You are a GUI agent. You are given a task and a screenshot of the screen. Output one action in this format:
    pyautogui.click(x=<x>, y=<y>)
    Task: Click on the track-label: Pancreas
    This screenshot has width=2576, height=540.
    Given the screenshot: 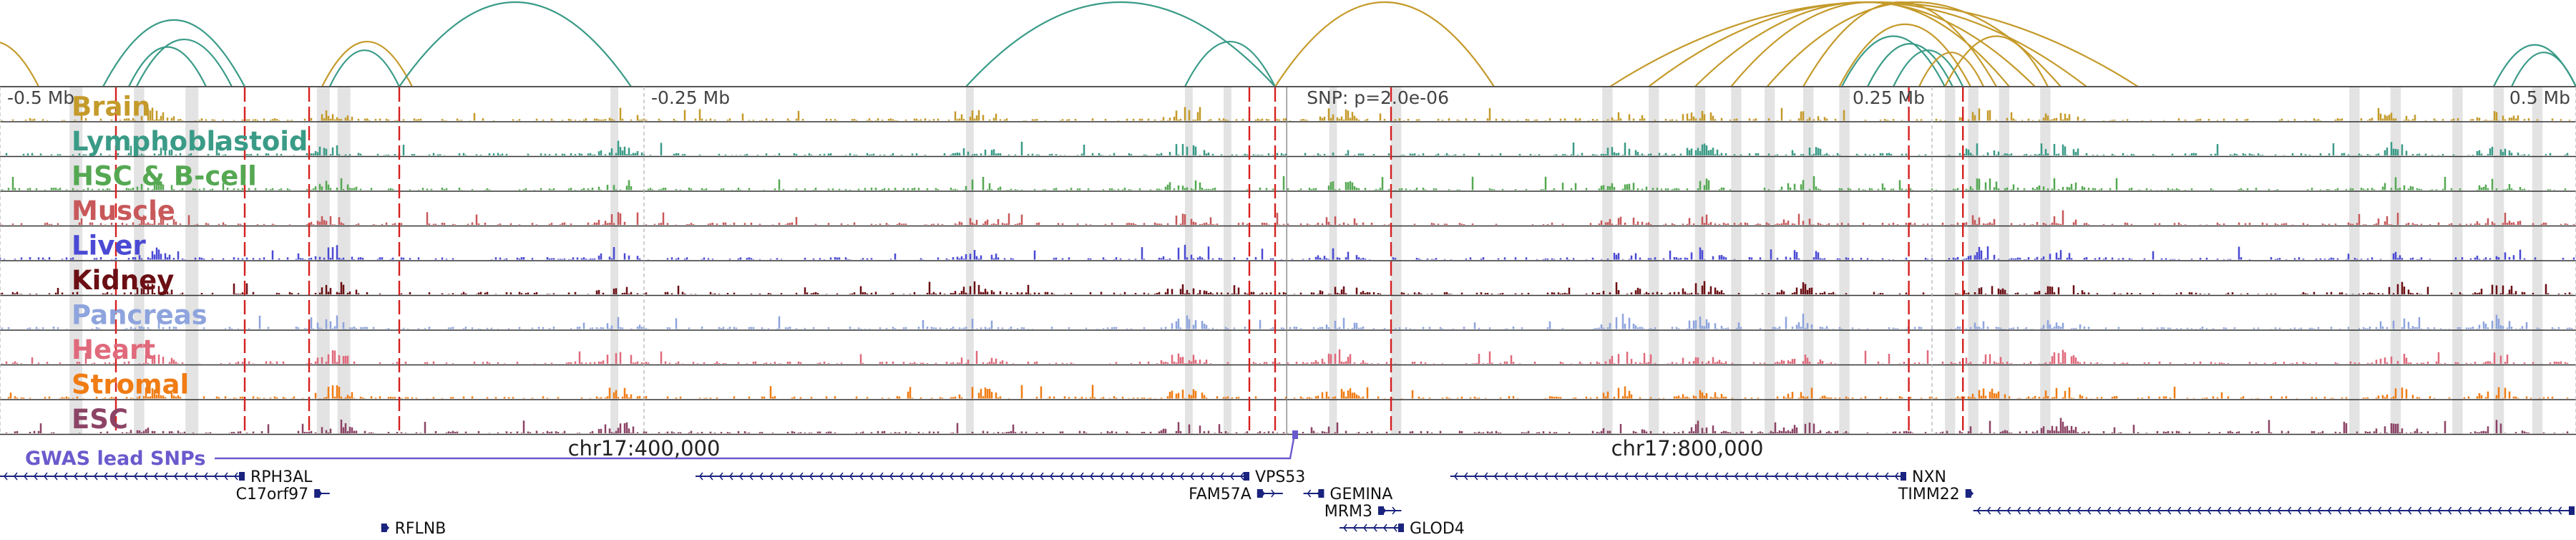 What is the action you would take?
    pyautogui.click(x=140, y=315)
    